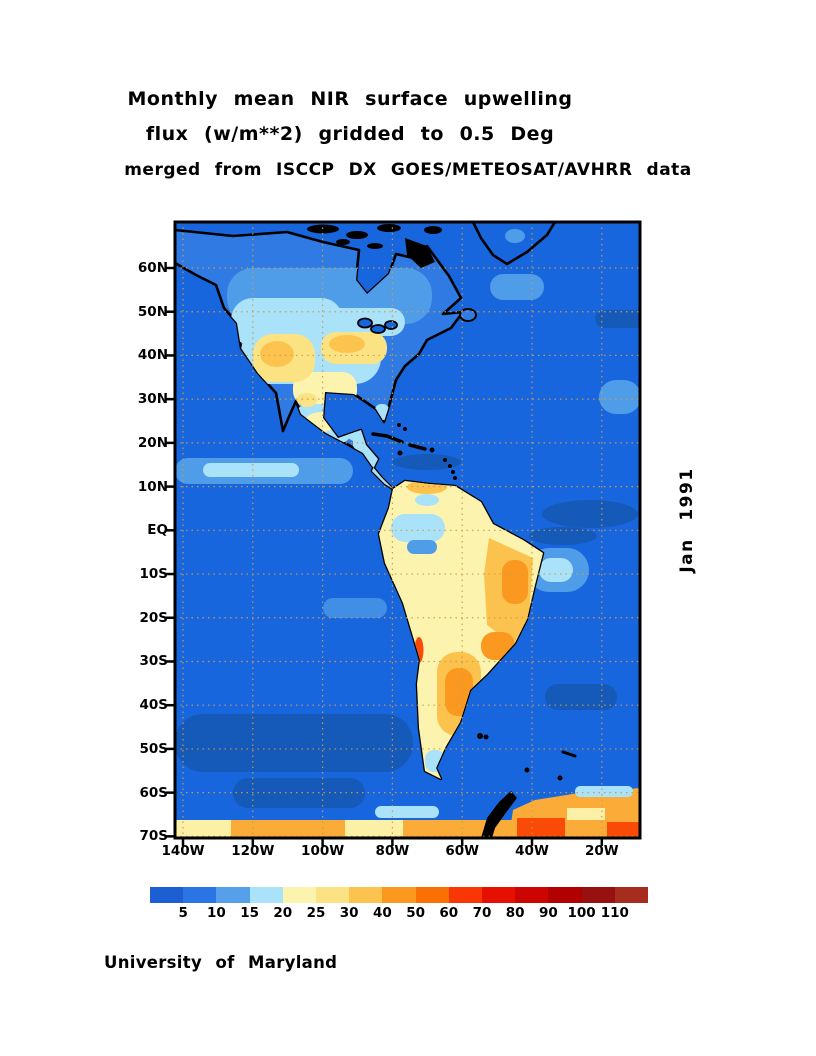 The image size is (816, 1056). What do you see at coordinates (382, 913) in the screenshot?
I see `colorbar-tick-label: 40` at bounding box center [382, 913].